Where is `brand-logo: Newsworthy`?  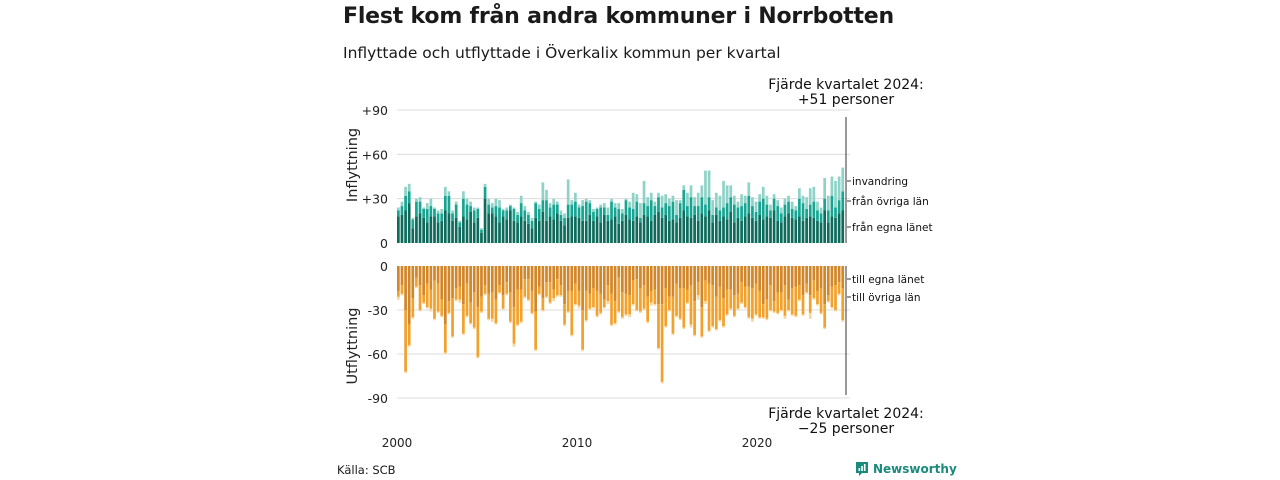 brand-logo: Newsworthy is located at coordinates (906, 469).